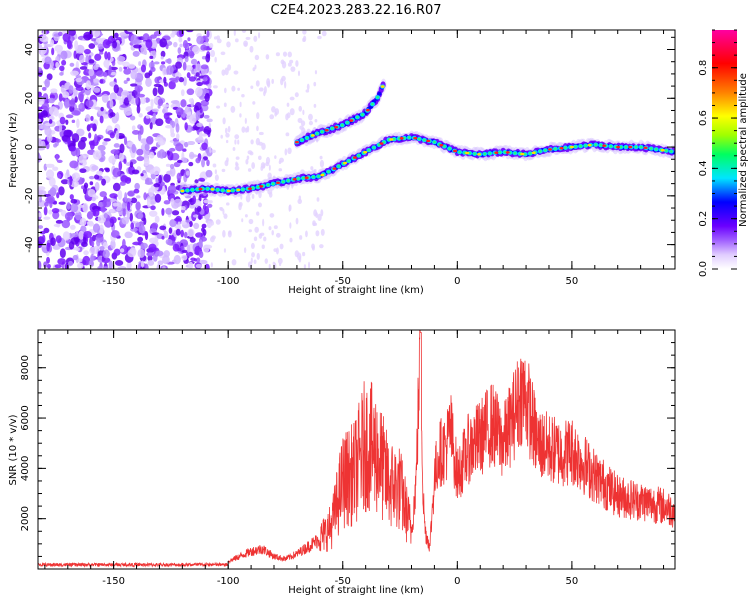 This screenshot has height=600, width=750. What do you see at coordinates (343, 281) in the screenshot?
I see `spectrogram-x-tick-label: -50` at bounding box center [343, 281].